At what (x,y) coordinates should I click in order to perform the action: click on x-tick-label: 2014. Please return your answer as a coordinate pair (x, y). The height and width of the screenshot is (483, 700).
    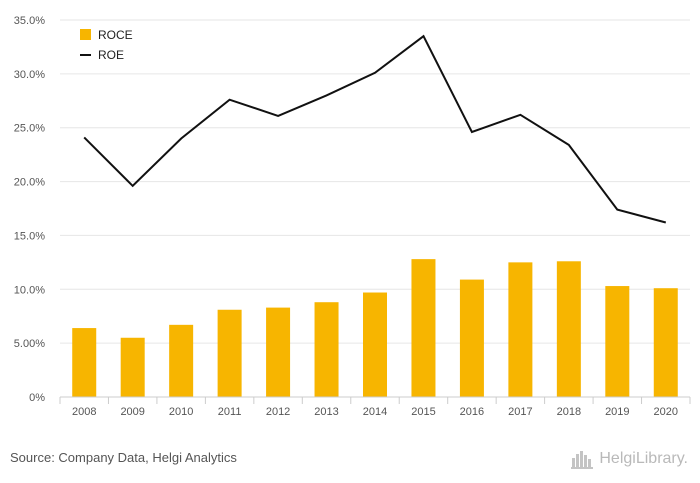
    Looking at the image, I should click on (375, 412).